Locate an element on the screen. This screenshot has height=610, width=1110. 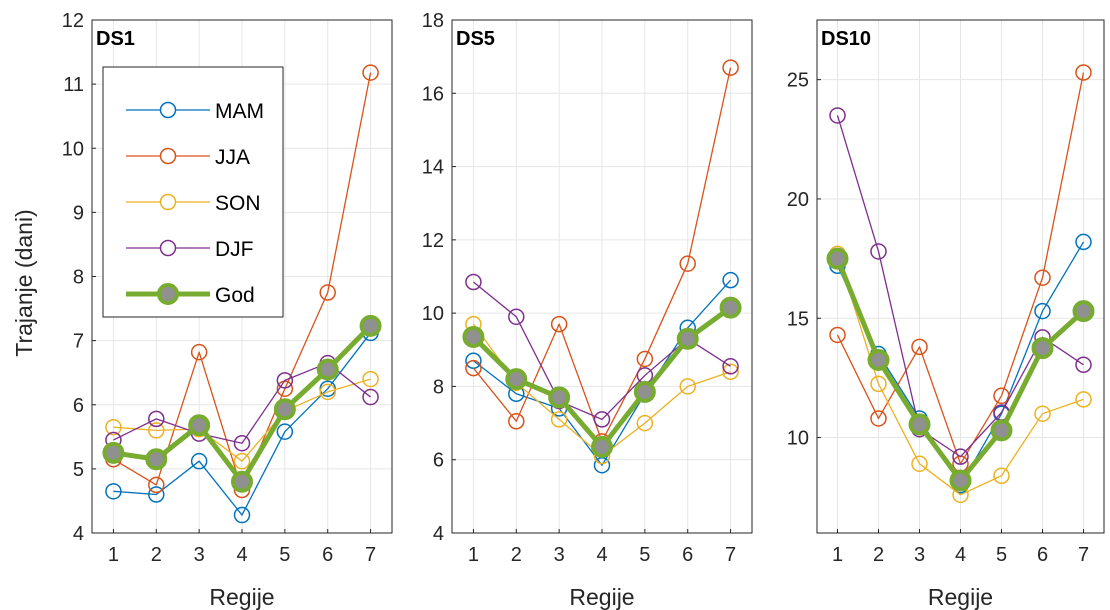
legend-label: MAM is located at coordinates (239, 111).